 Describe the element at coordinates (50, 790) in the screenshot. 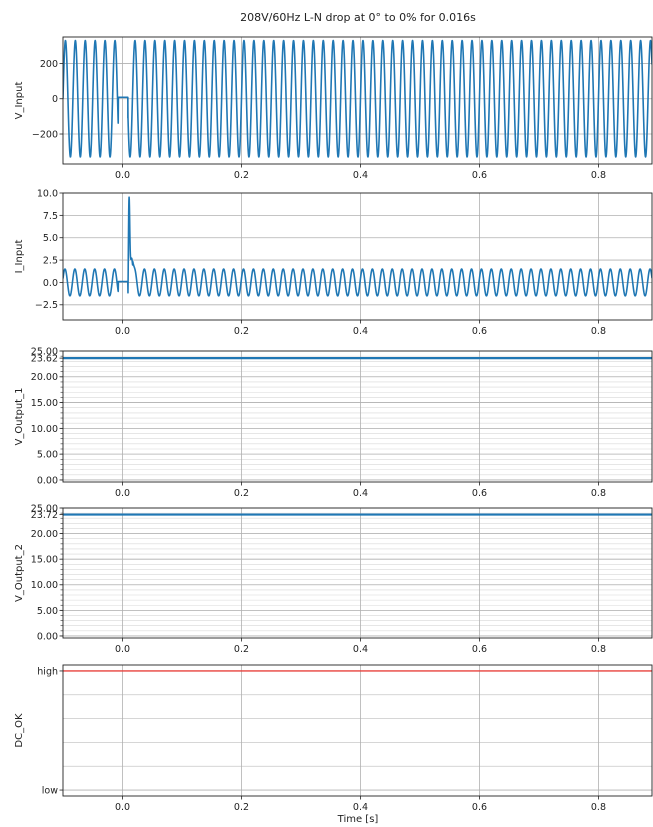

I see `y-tick-label: low` at that location.